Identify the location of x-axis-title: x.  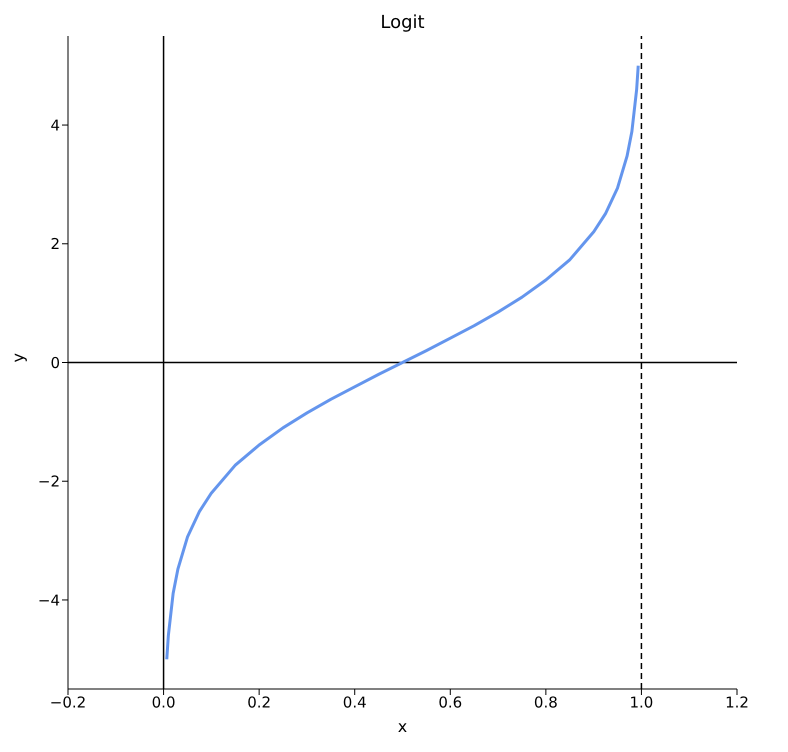
(403, 726).